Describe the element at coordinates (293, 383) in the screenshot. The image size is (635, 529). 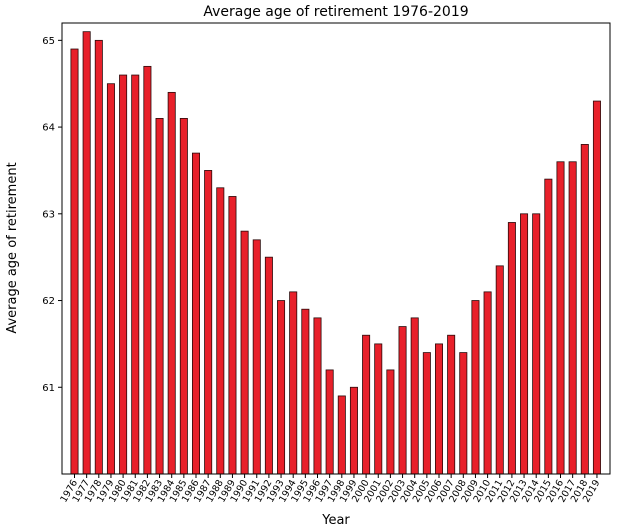
I see `bar-1994` at that location.